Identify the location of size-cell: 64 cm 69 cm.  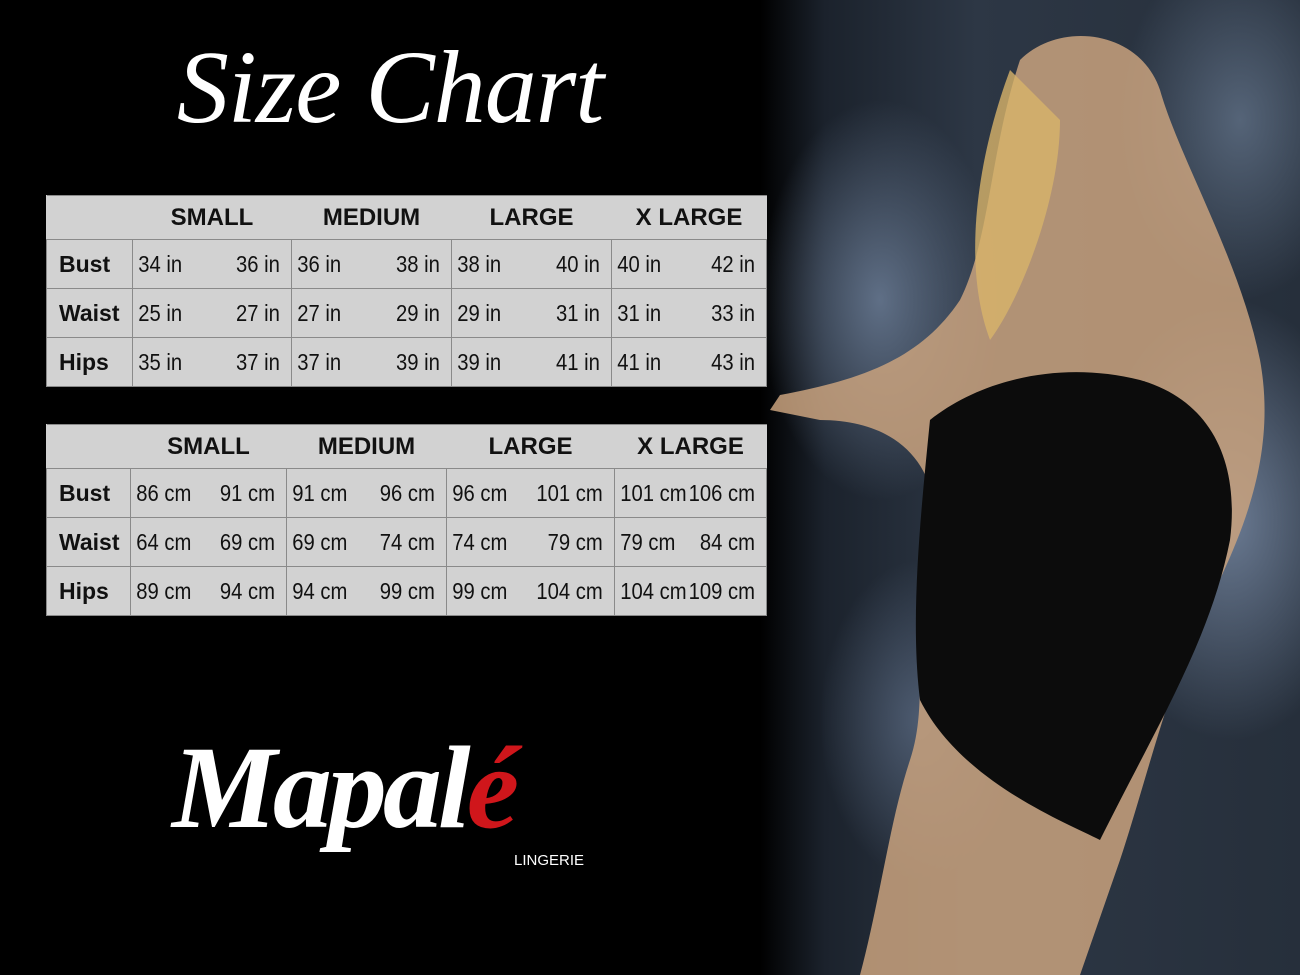
(208, 542).